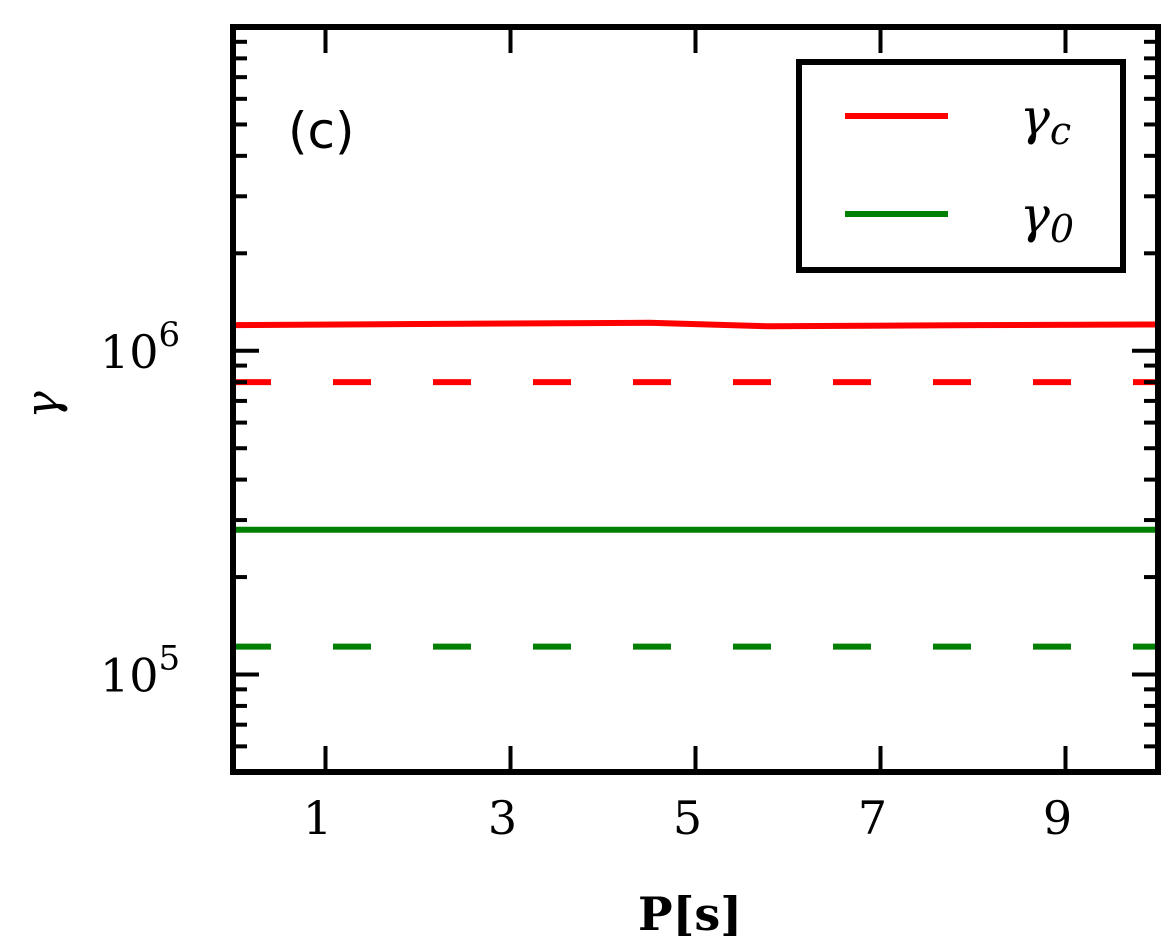 The image size is (1169, 944). I want to click on legend-label-subscript-1: 0, so click(1062, 229).